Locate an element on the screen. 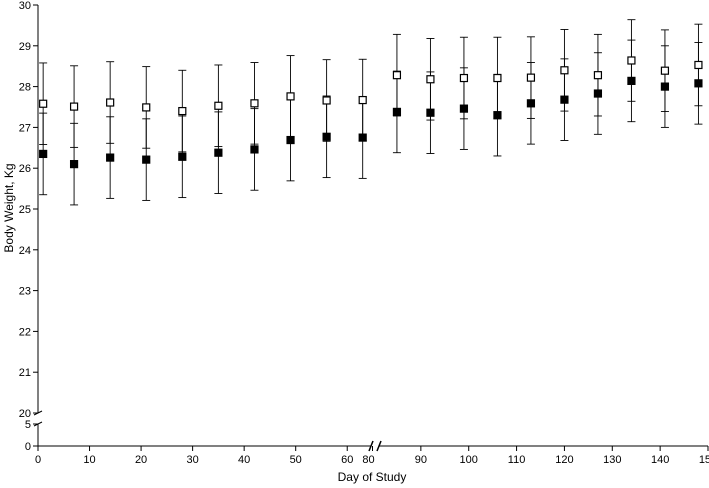  y-tick-label: 25 is located at coordinates (25, 210).